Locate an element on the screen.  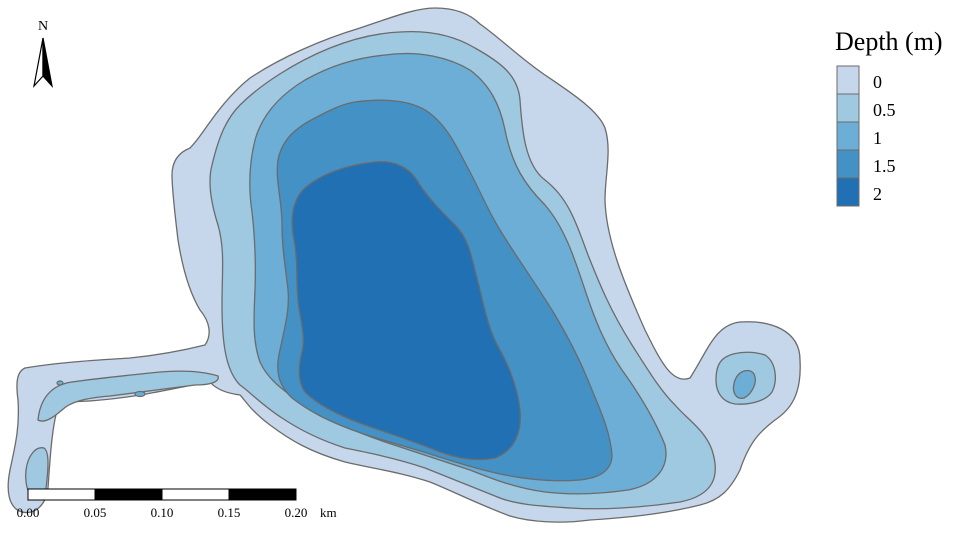
north-arrow-right-half is located at coordinates (47, 62).